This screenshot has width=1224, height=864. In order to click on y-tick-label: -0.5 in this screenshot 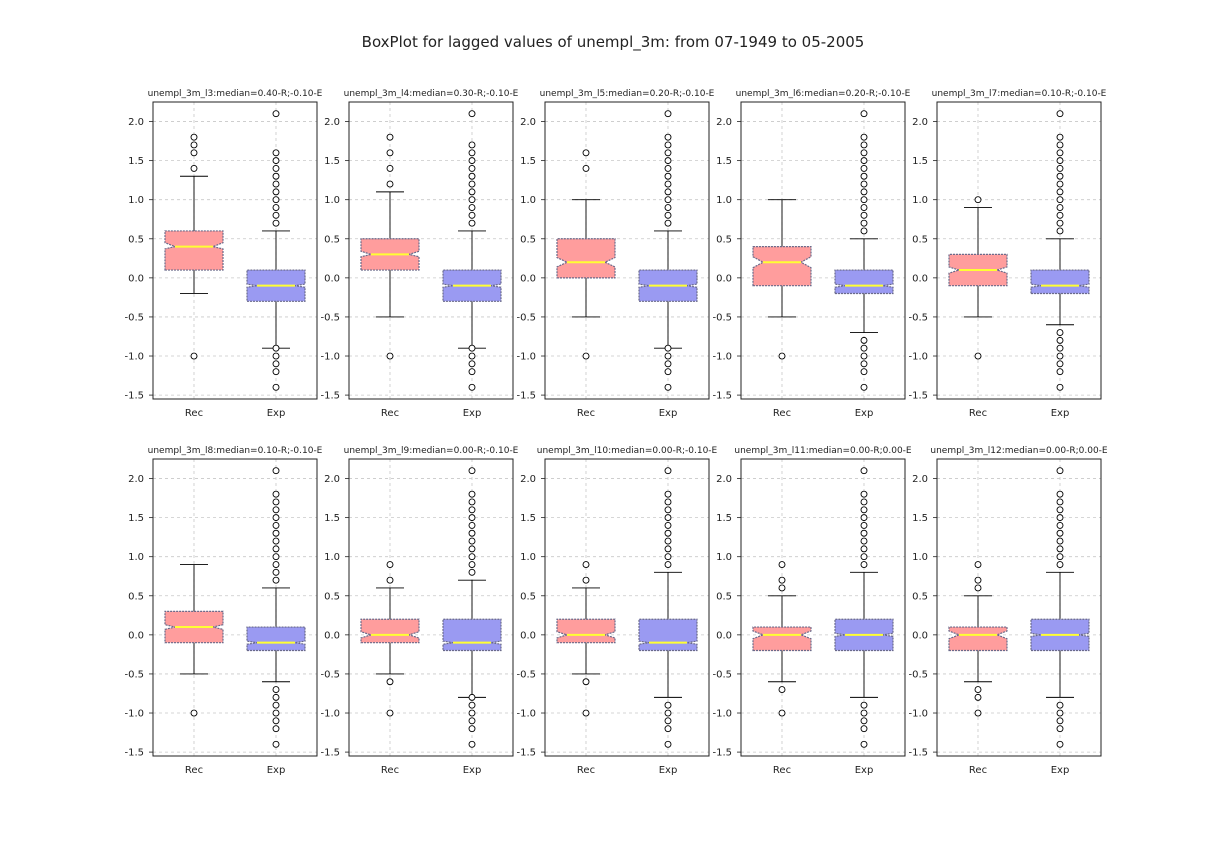, I will do `click(526, 317)`.